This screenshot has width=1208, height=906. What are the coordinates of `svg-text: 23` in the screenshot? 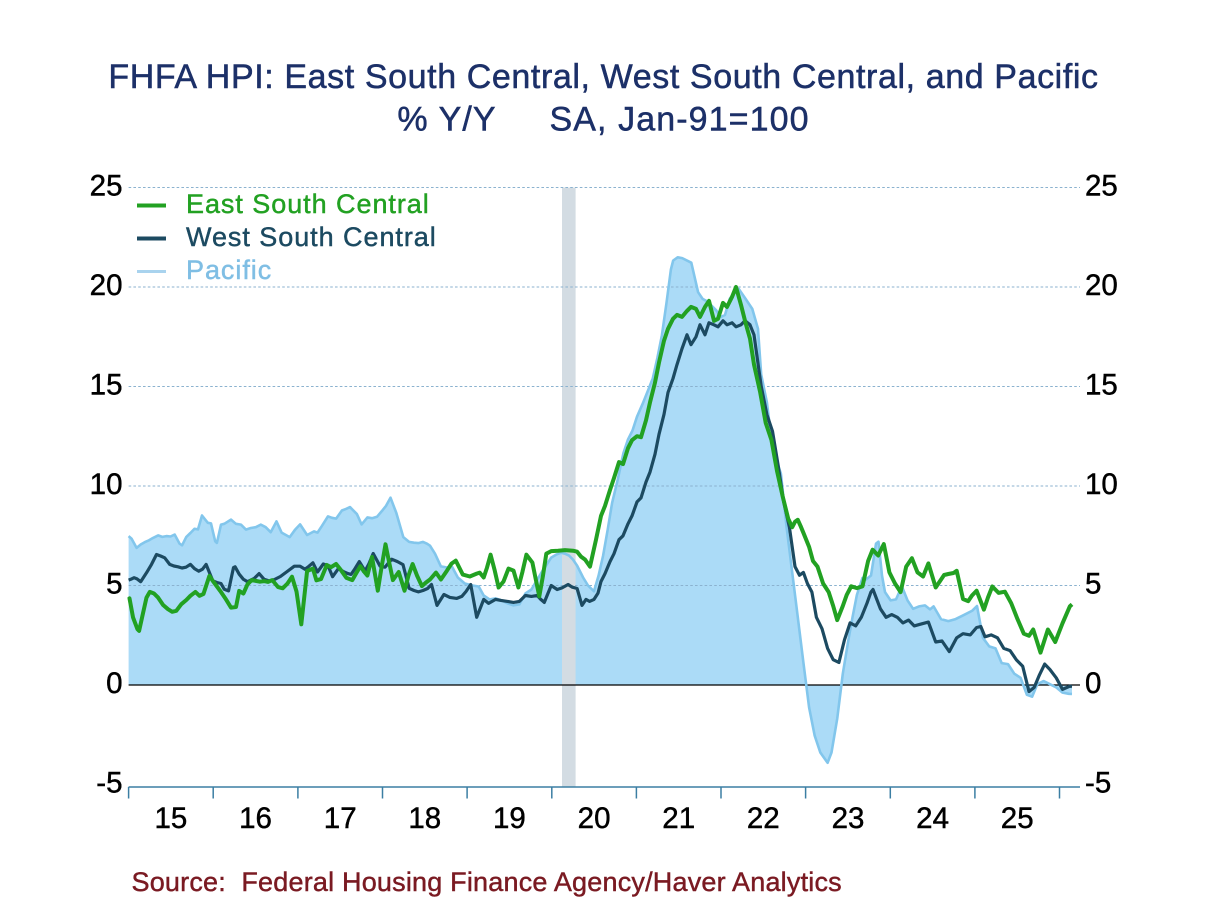 It's located at (848, 818).